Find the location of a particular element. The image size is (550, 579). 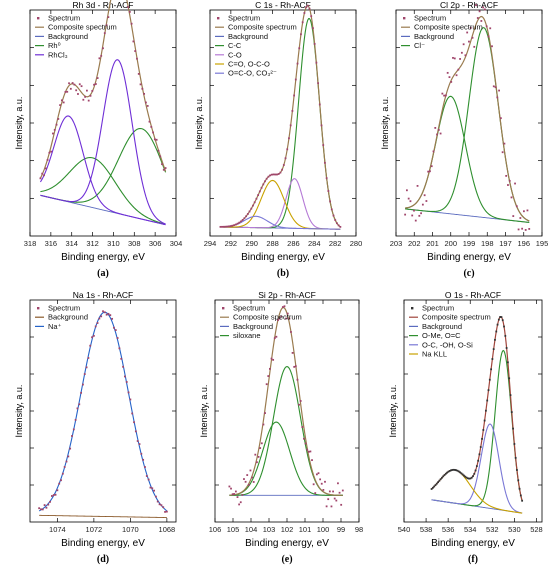

x-tick-label: 538 is located at coordinates (426, 529).